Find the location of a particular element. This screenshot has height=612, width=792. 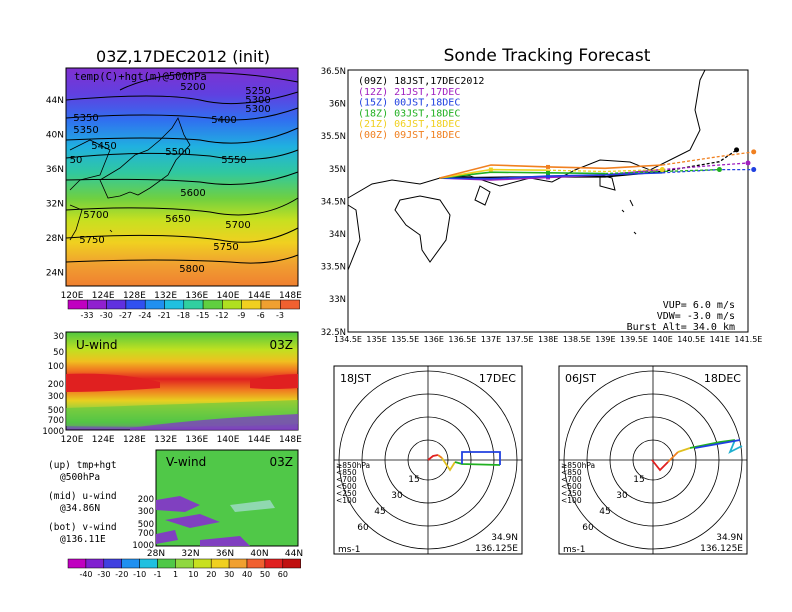

v-wind-label: V-wind is located at coordinates (186, 462).